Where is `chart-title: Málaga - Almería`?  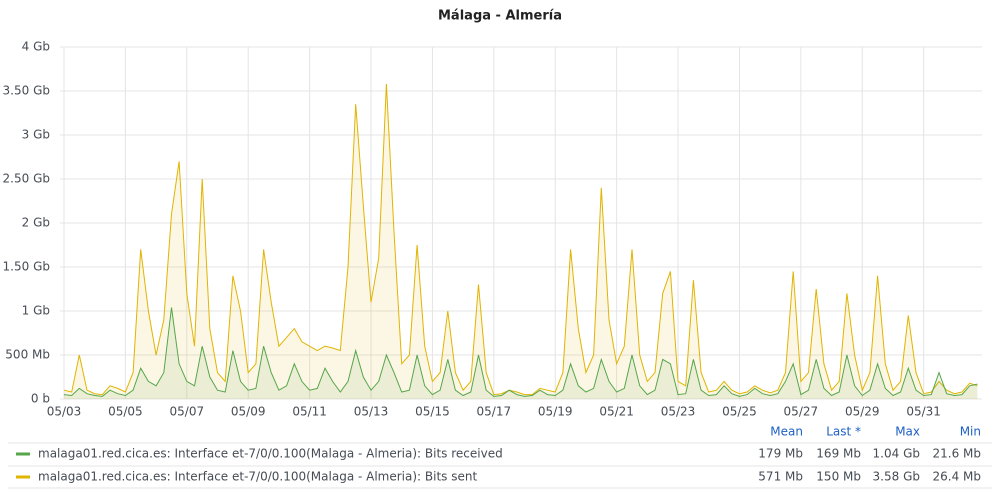
chart-title: Málaga - Almería is located at coordinates (500, 16).